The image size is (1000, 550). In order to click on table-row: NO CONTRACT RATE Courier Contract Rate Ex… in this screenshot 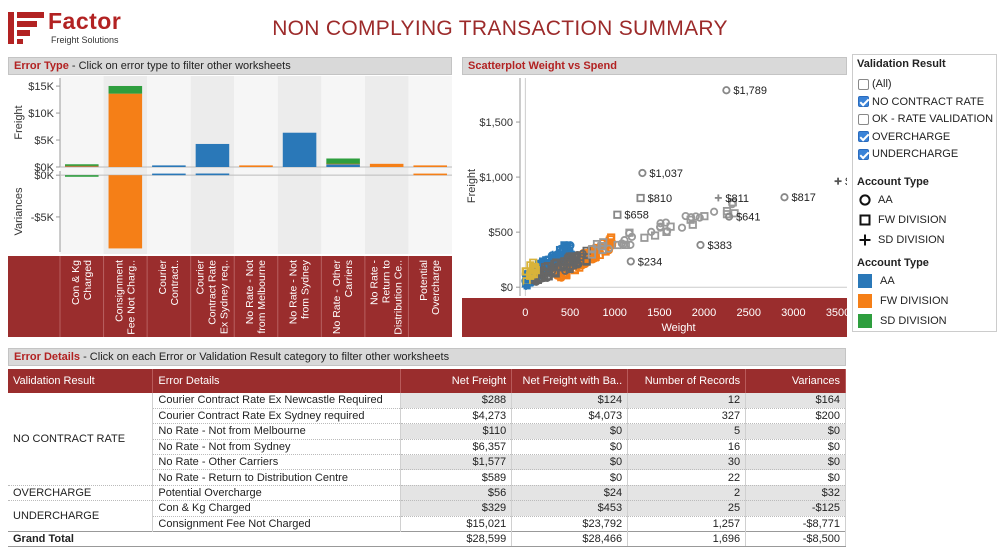, I will do `click(427, 439)`.